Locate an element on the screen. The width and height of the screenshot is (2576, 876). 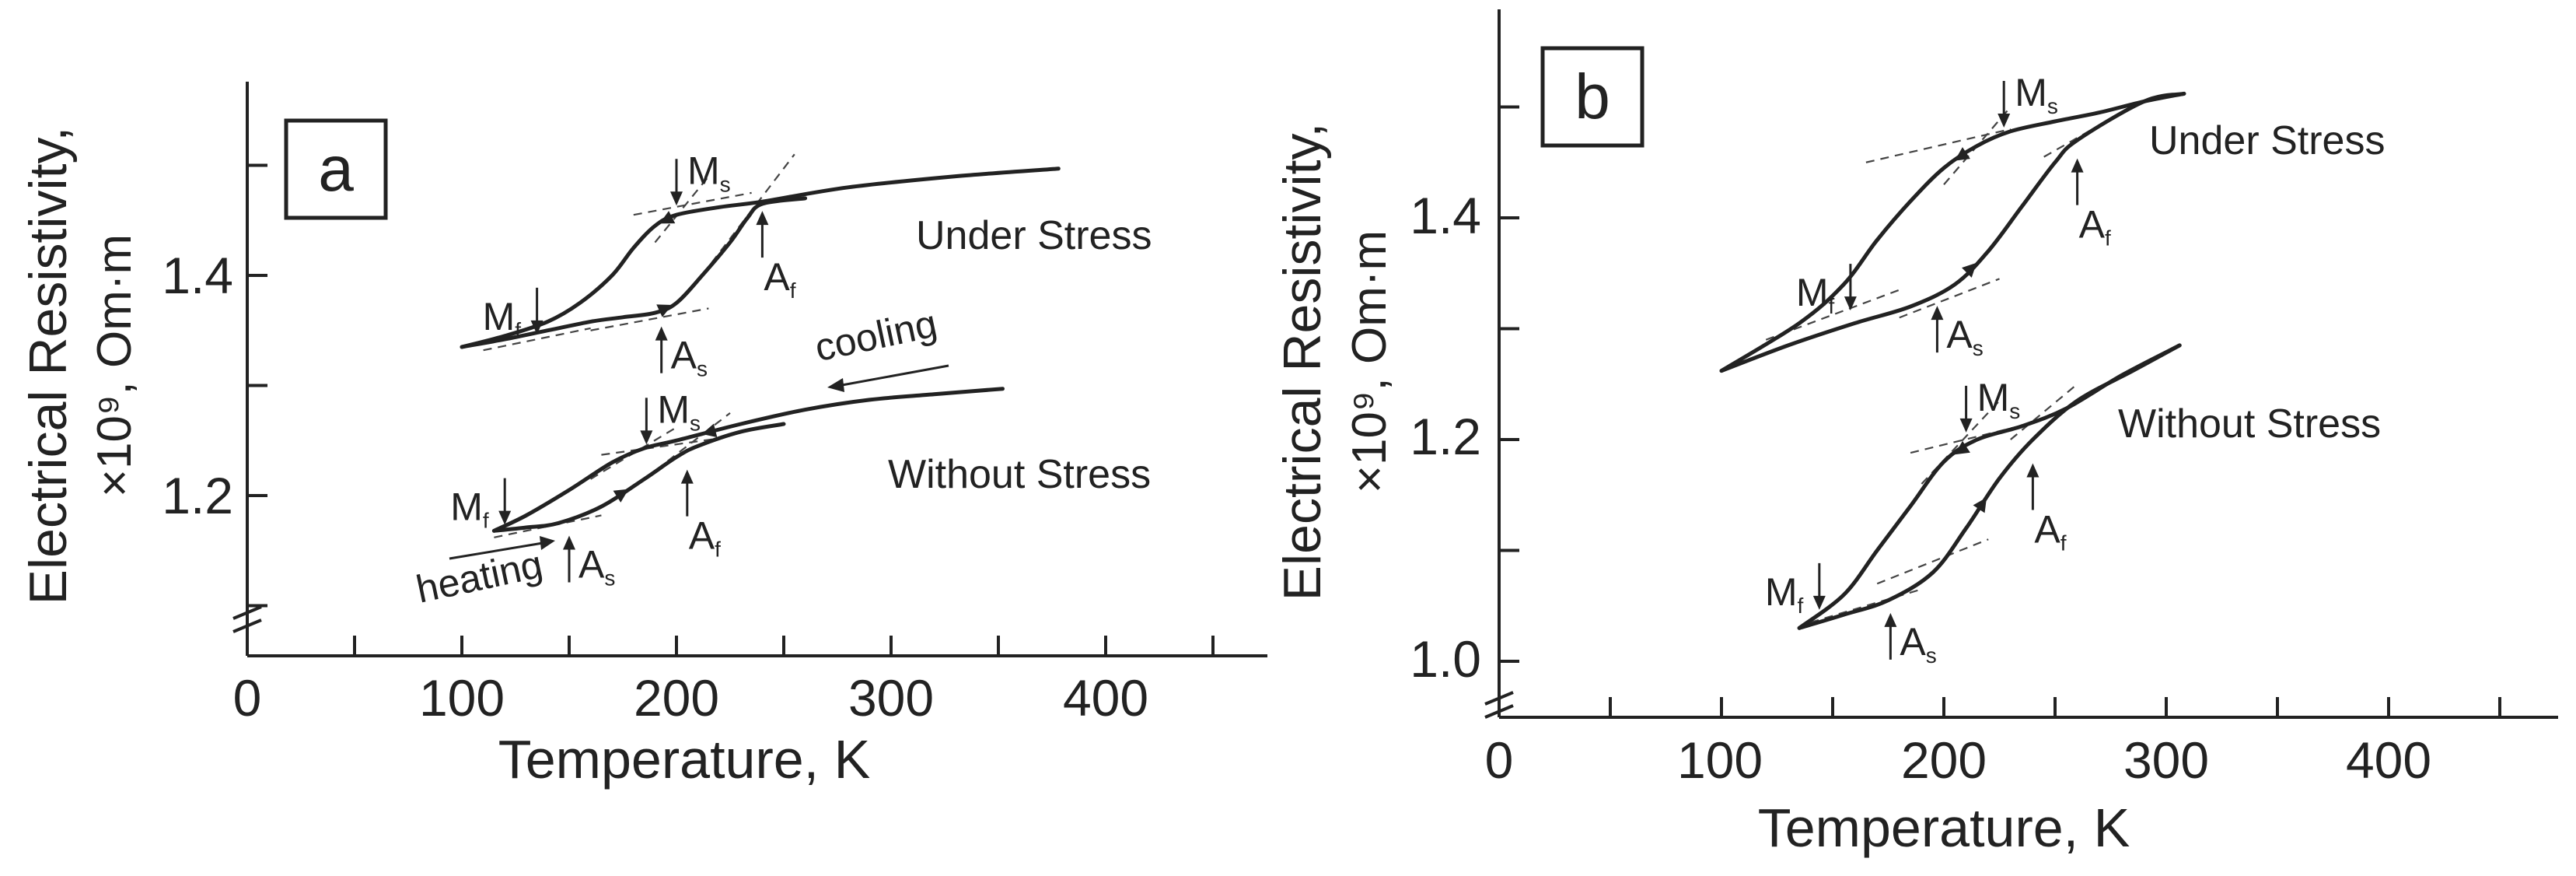
panel-a-letter-box is located at coordinates (336, 169).